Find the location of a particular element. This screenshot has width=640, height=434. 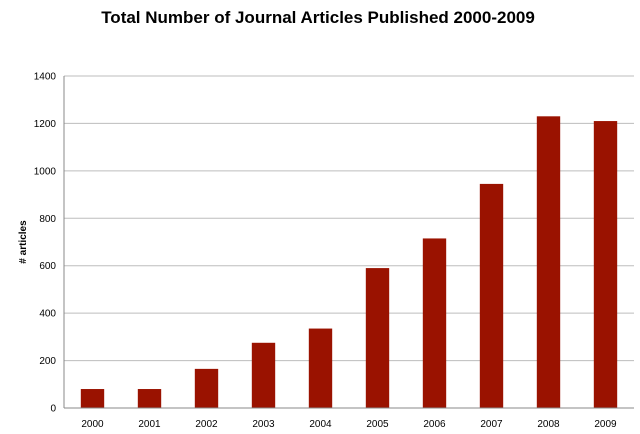

x-tick-label: 2006 is located at coordinates (434, 424).